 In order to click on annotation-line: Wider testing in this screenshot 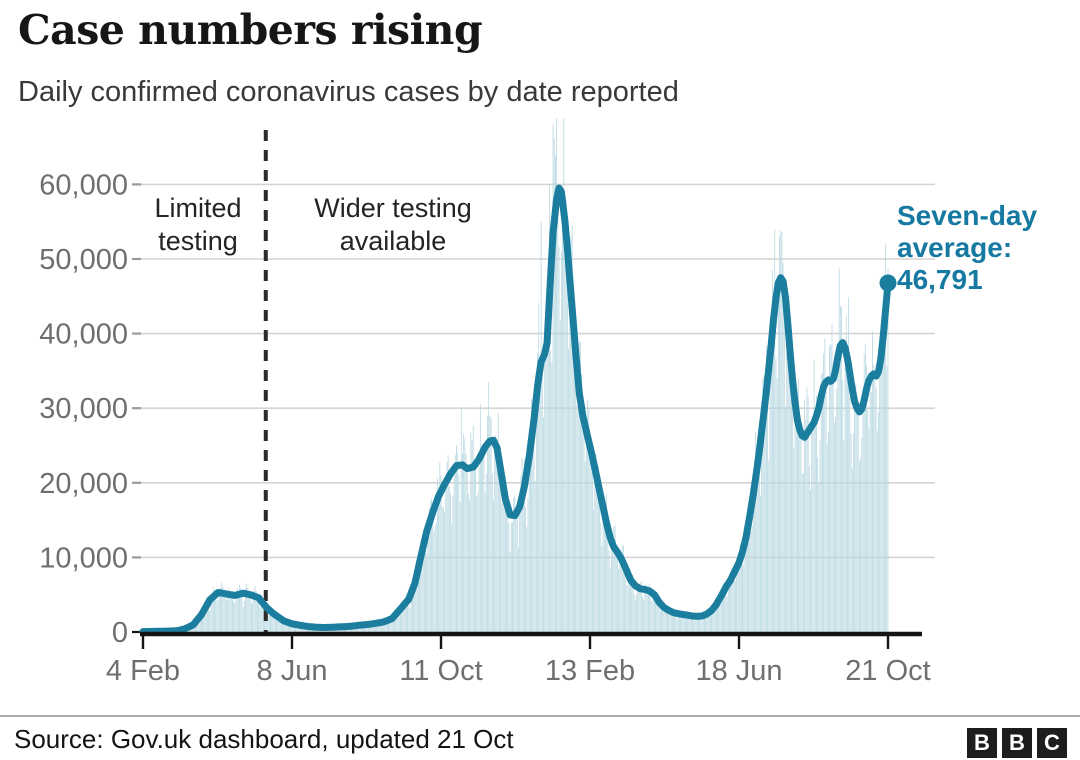, I will do `click(393, 208)`.